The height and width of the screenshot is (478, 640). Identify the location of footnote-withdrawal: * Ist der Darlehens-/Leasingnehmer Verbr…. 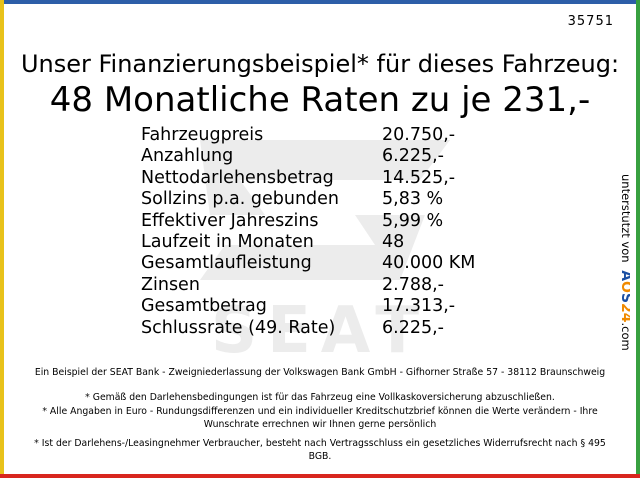
(320, 450).